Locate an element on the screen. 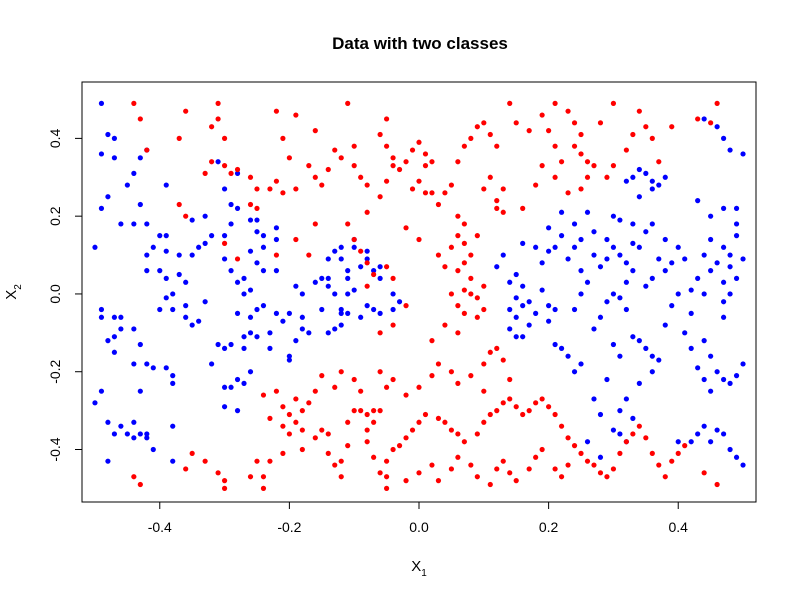 This screenshot has height=600, width=800. y-axis-label: X2 is located at coordinates (13, 292).